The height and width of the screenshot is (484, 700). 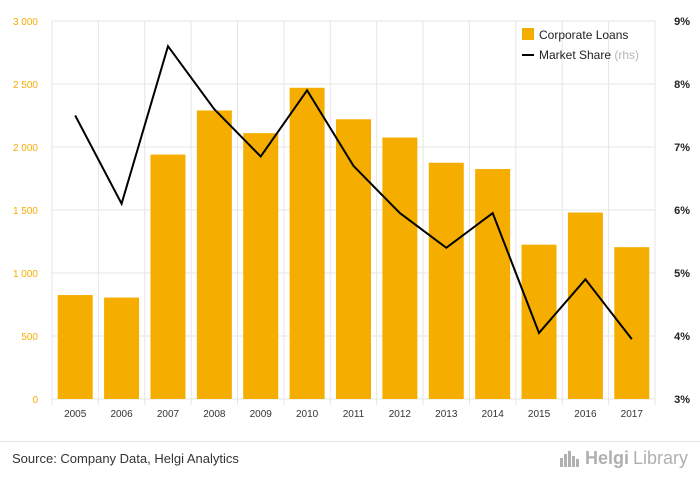 I want to click on y-right-tick-label: 6%, so click(x=682, y=211).